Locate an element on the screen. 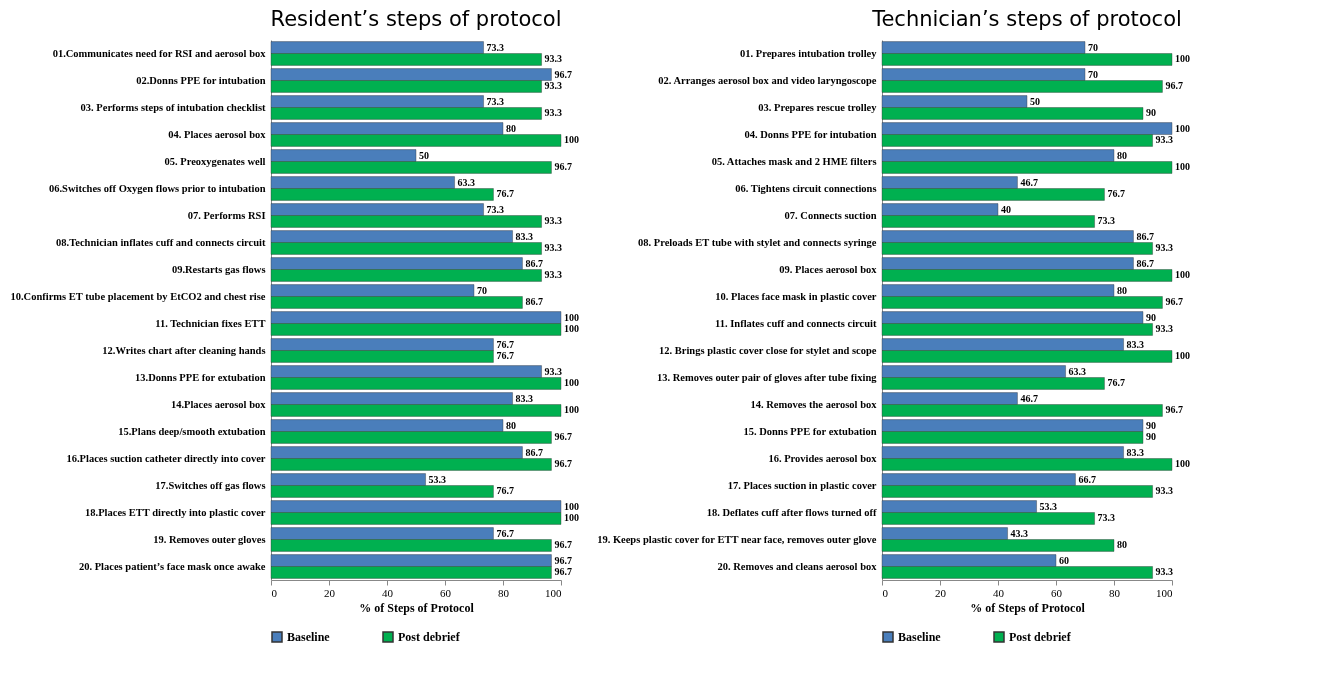  data-label: 66.7 is located at coordinates (1087, 479).